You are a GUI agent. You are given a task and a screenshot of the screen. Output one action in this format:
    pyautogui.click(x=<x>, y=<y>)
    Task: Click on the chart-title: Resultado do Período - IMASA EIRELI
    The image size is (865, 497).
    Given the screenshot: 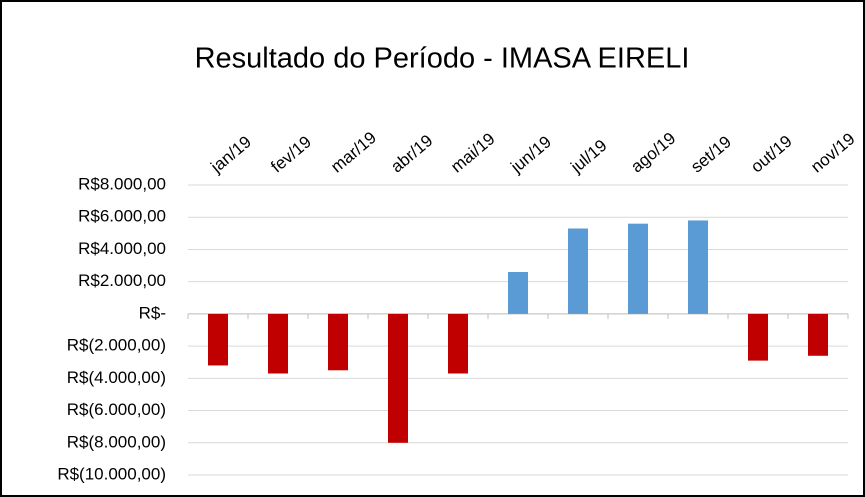 What is the action you would take?
    pyautogui.click(x=442, y=59)
    